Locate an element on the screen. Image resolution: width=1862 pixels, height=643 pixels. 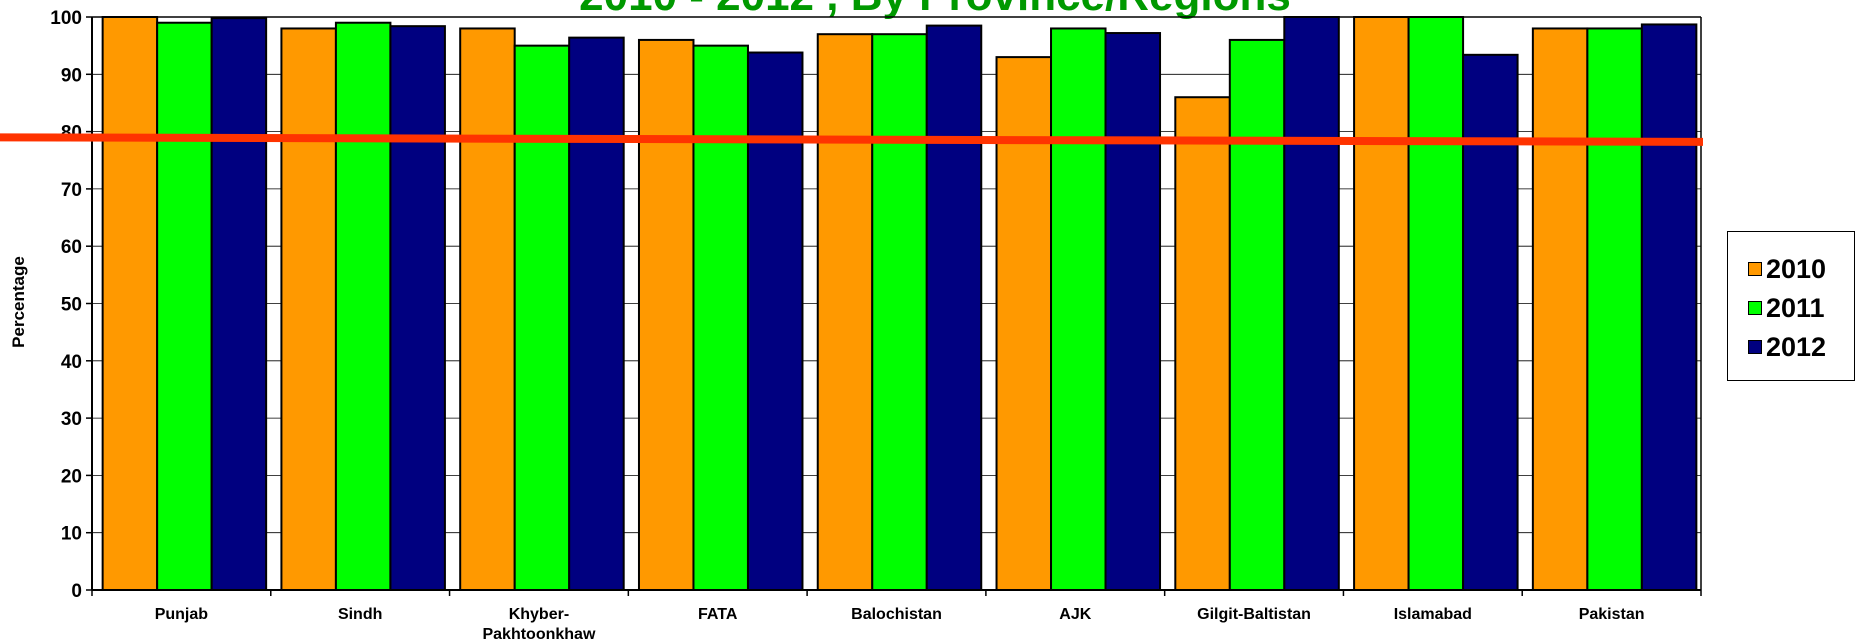
y-tick-label: 0 is located at coordinates (76, 591).